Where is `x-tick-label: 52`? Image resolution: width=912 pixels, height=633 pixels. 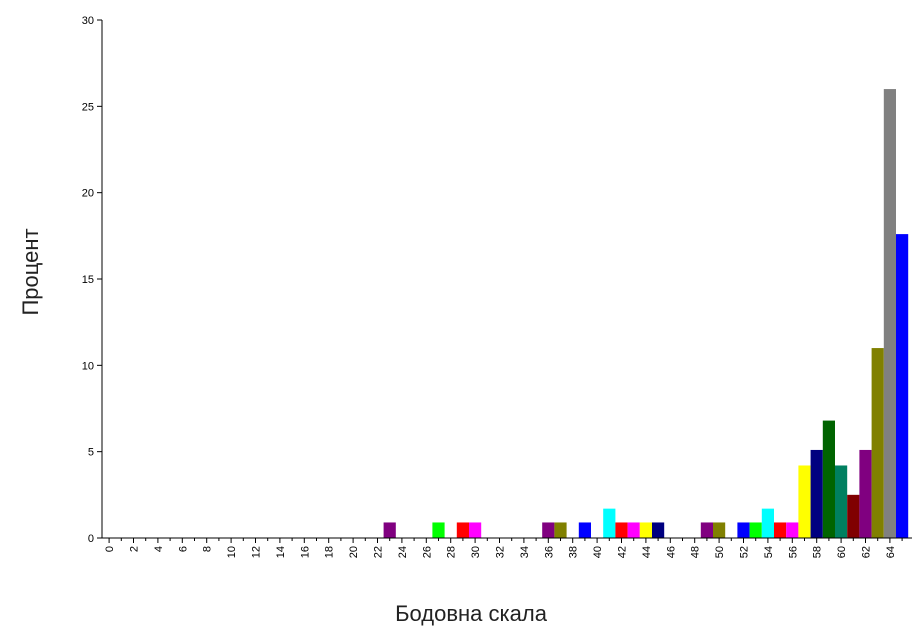 x-tick-label: 52 is located at coordinates (745, 552).